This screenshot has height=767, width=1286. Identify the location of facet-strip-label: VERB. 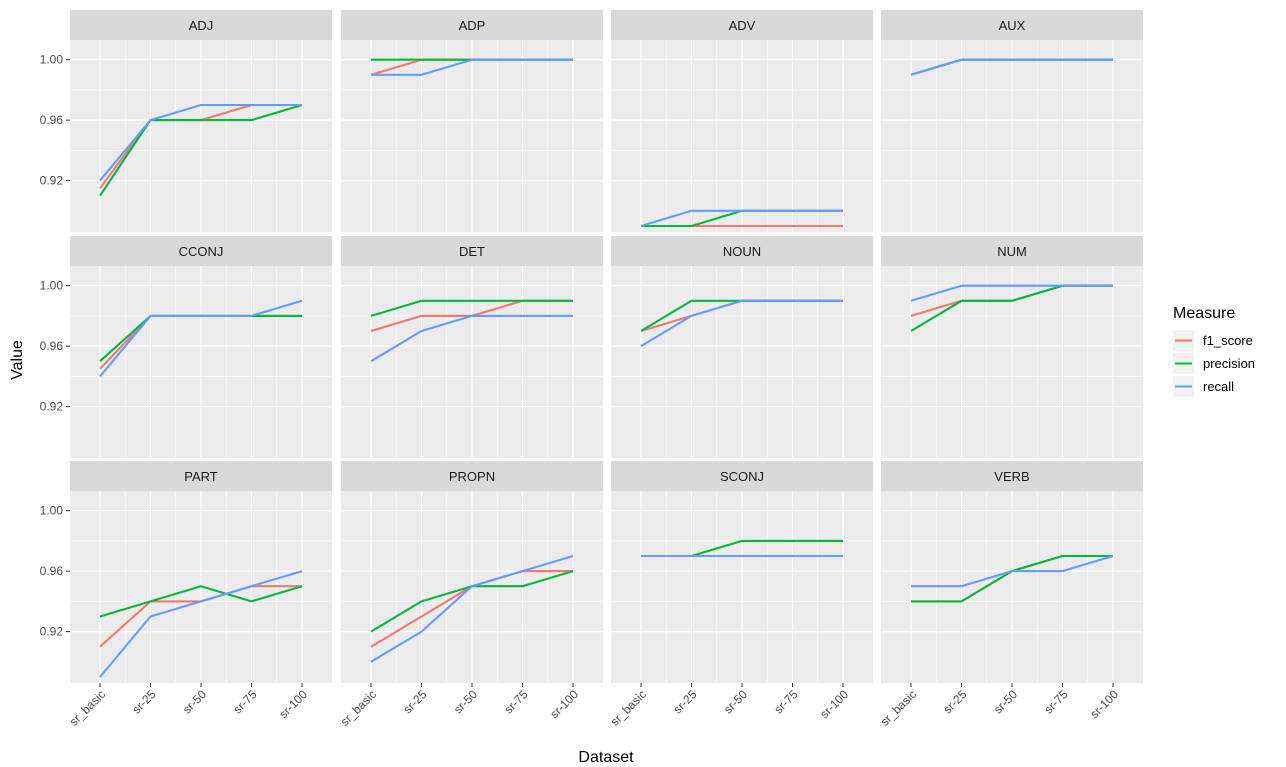
(1011, 476).